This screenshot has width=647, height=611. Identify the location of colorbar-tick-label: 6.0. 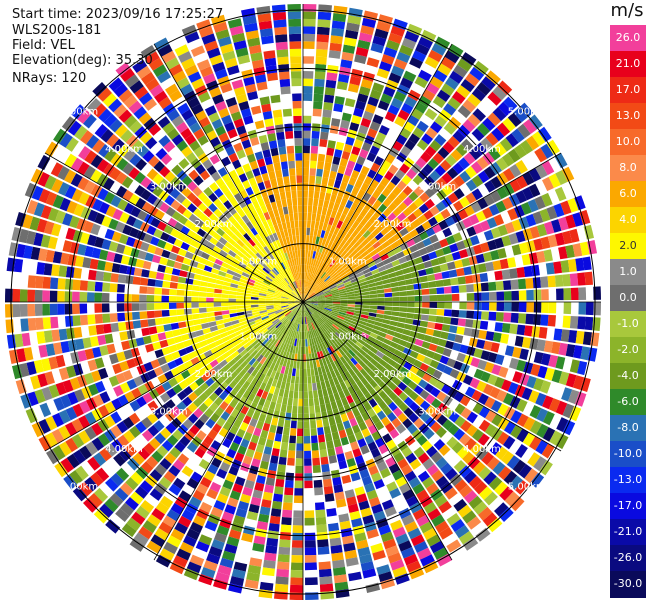
(628, 193).